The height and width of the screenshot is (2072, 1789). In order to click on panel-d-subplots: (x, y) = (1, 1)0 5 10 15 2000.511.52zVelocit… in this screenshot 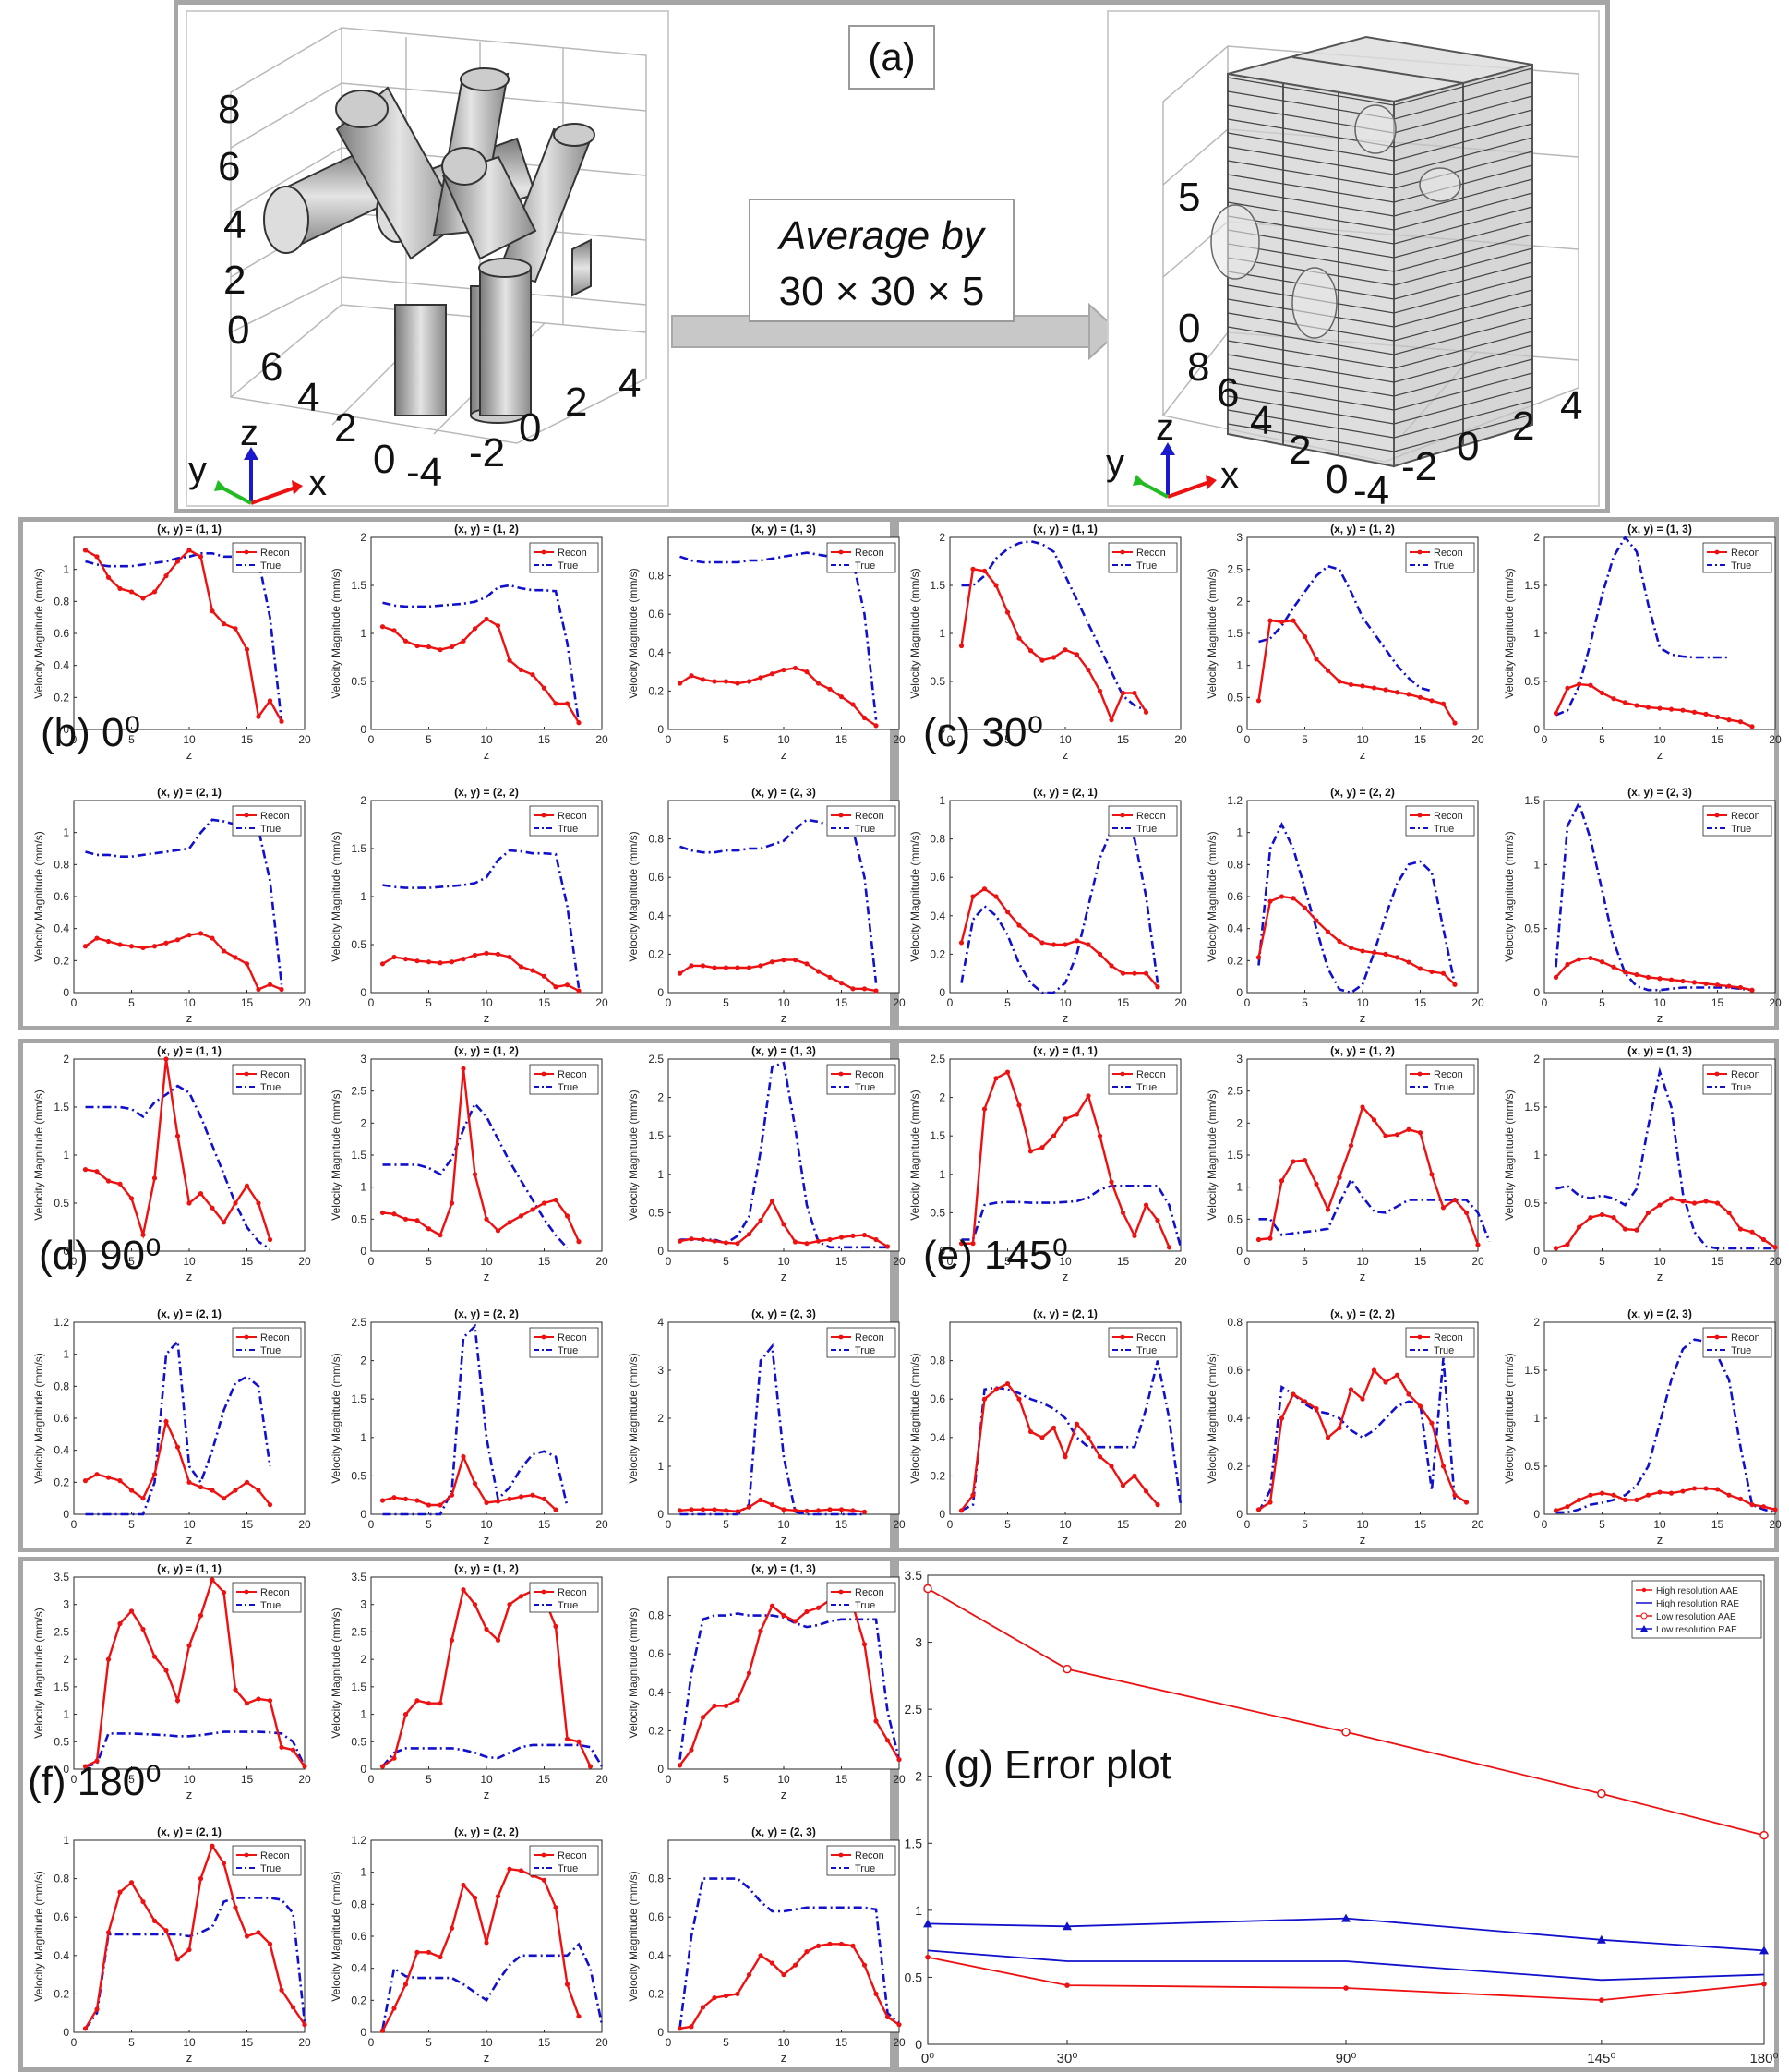, I will do `click(469, 1295)`.